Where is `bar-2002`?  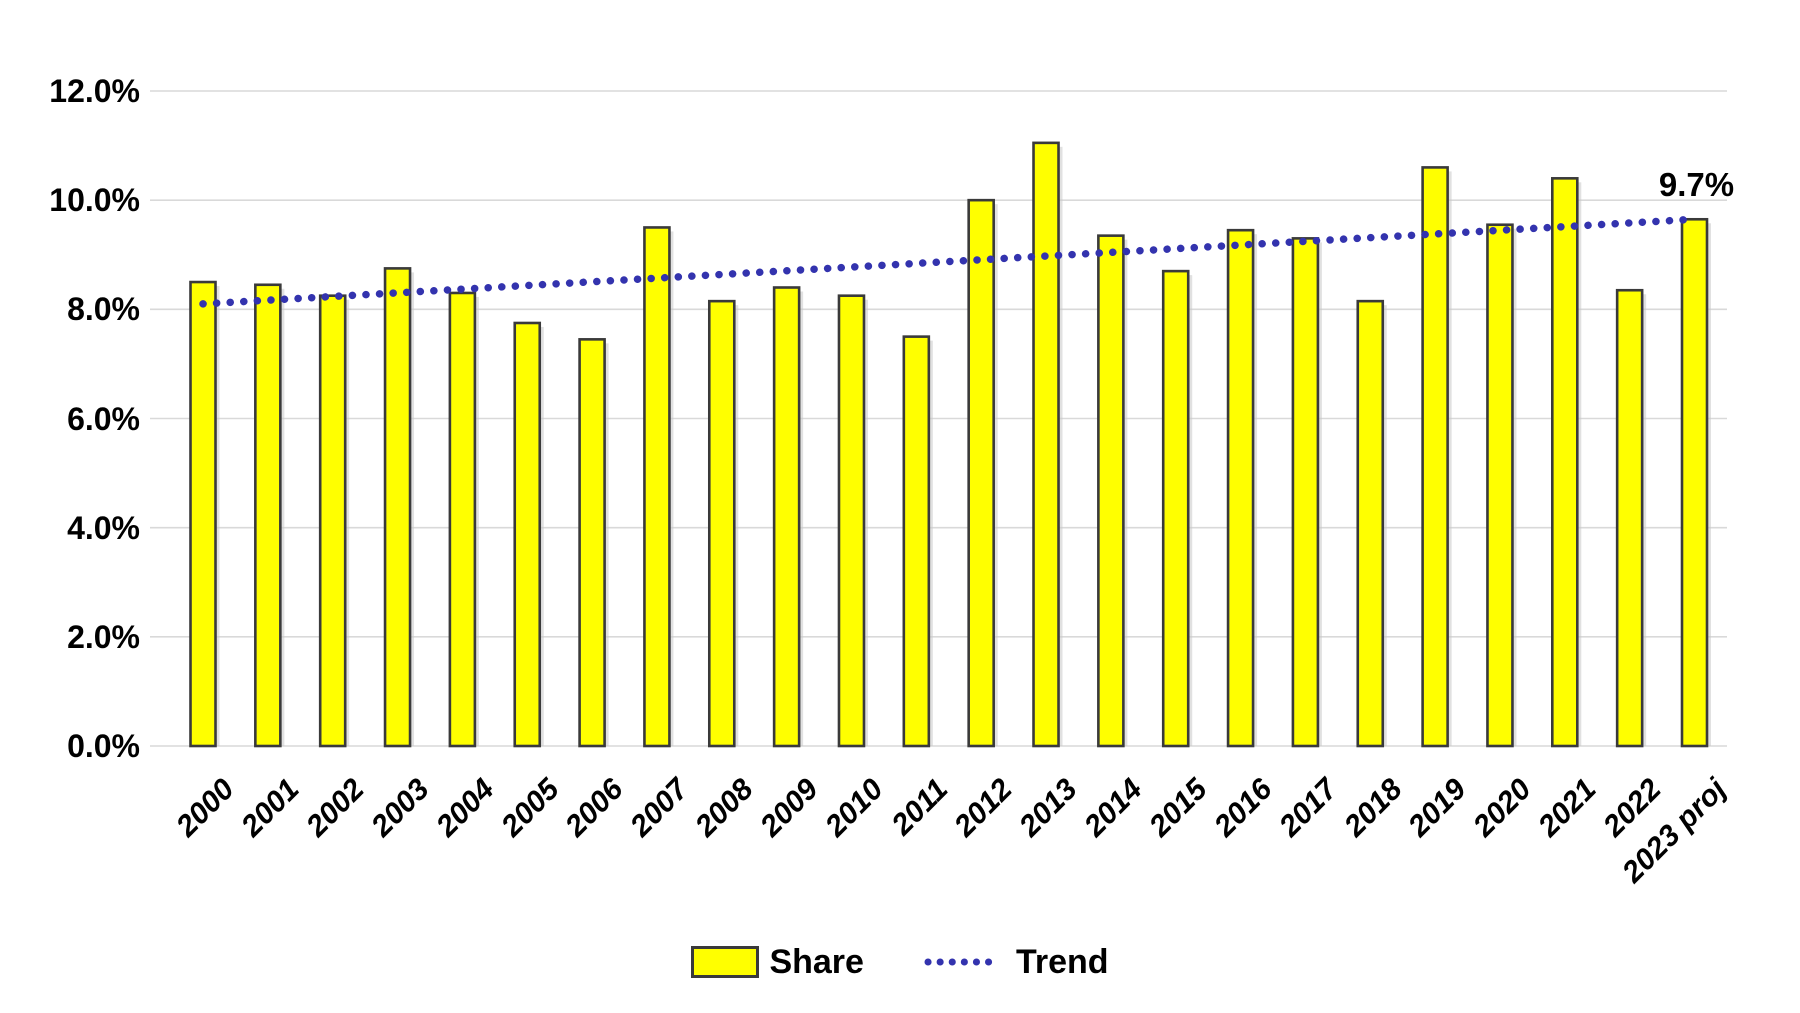
bar-2002 is located at coordinates (332, 521).